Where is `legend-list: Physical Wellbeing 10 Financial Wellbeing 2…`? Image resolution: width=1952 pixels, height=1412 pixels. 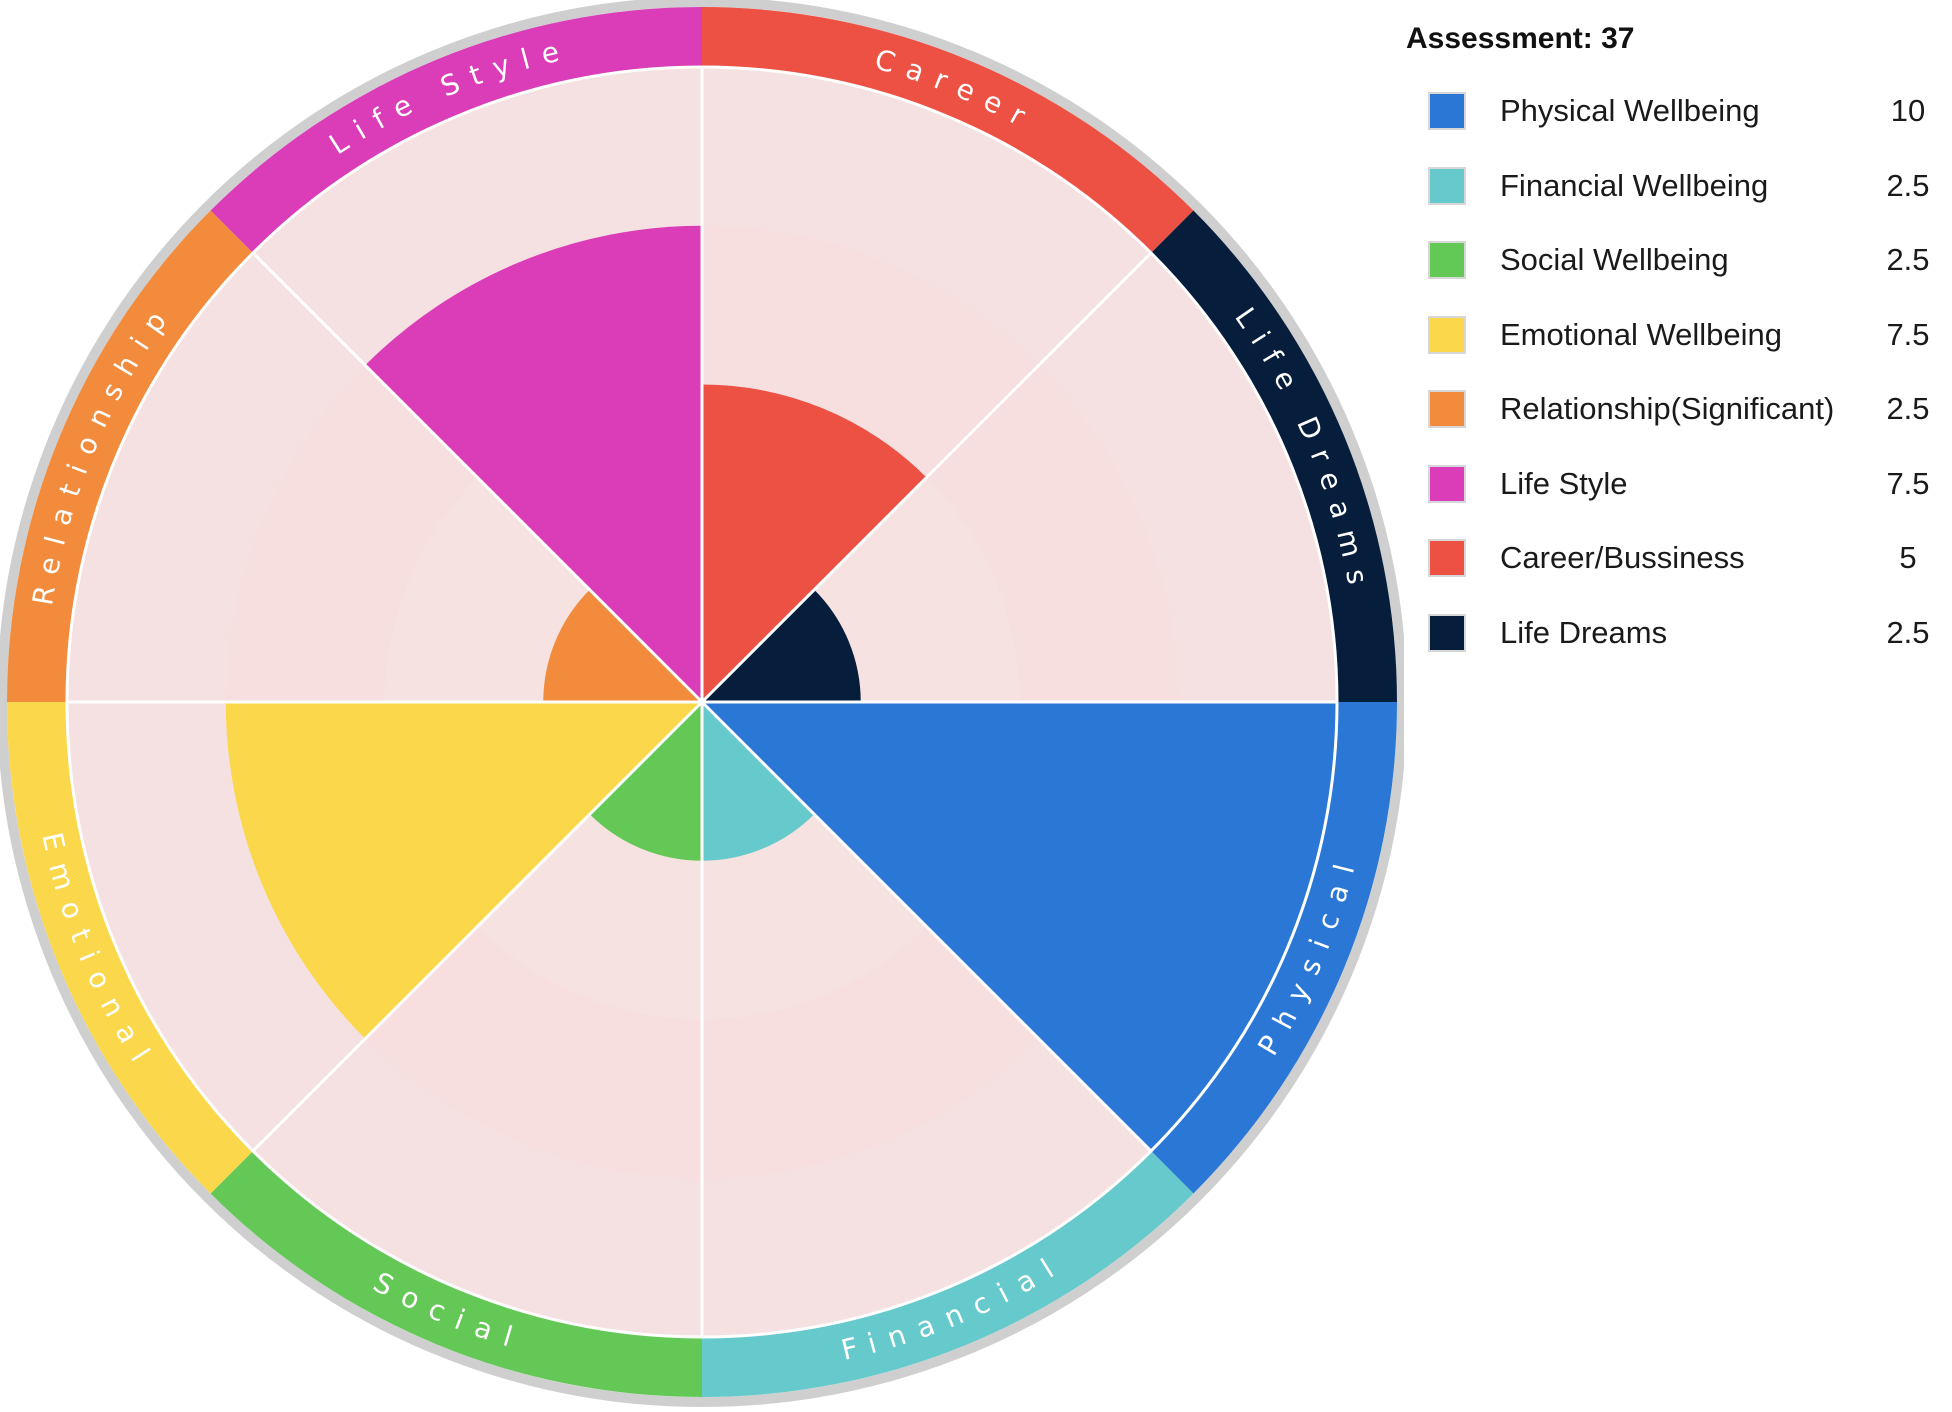
legend-list: Physical Wellbeing 10 Financial Wellbeing 2… is located at coordinates (1678, 372).